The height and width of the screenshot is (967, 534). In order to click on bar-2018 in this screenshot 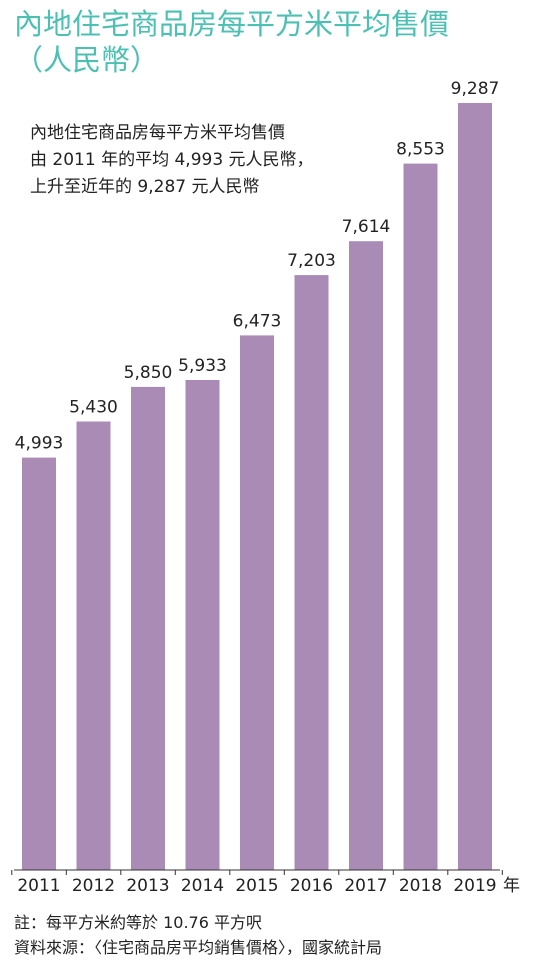, I will do `click(420, 517)`.